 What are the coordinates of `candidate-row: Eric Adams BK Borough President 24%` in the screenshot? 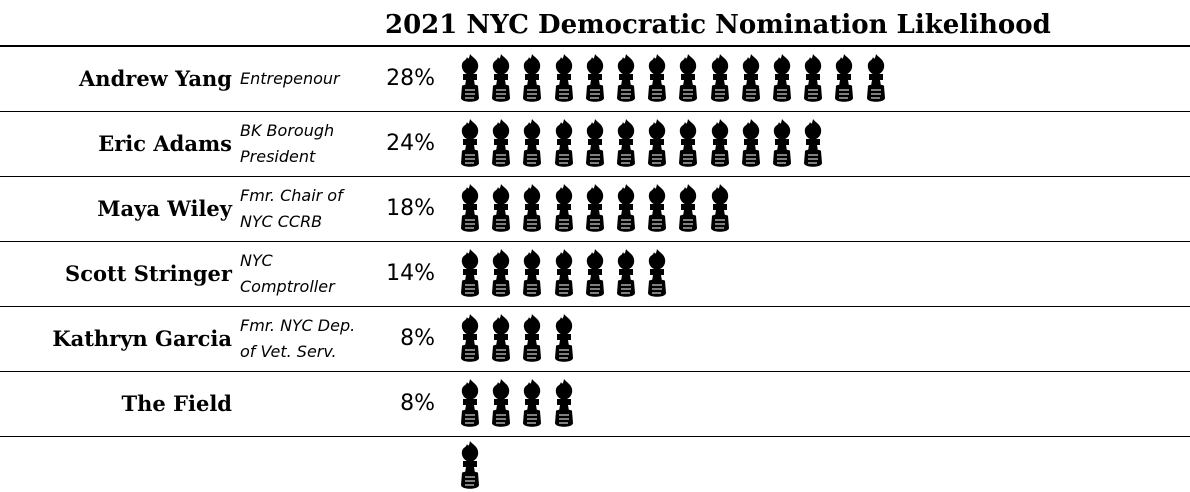 It's located at (595, 144).